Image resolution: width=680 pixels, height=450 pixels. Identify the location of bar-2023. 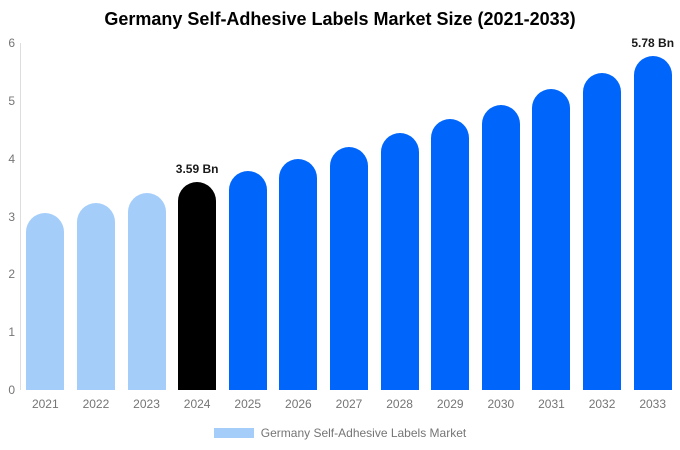
(146, 291).